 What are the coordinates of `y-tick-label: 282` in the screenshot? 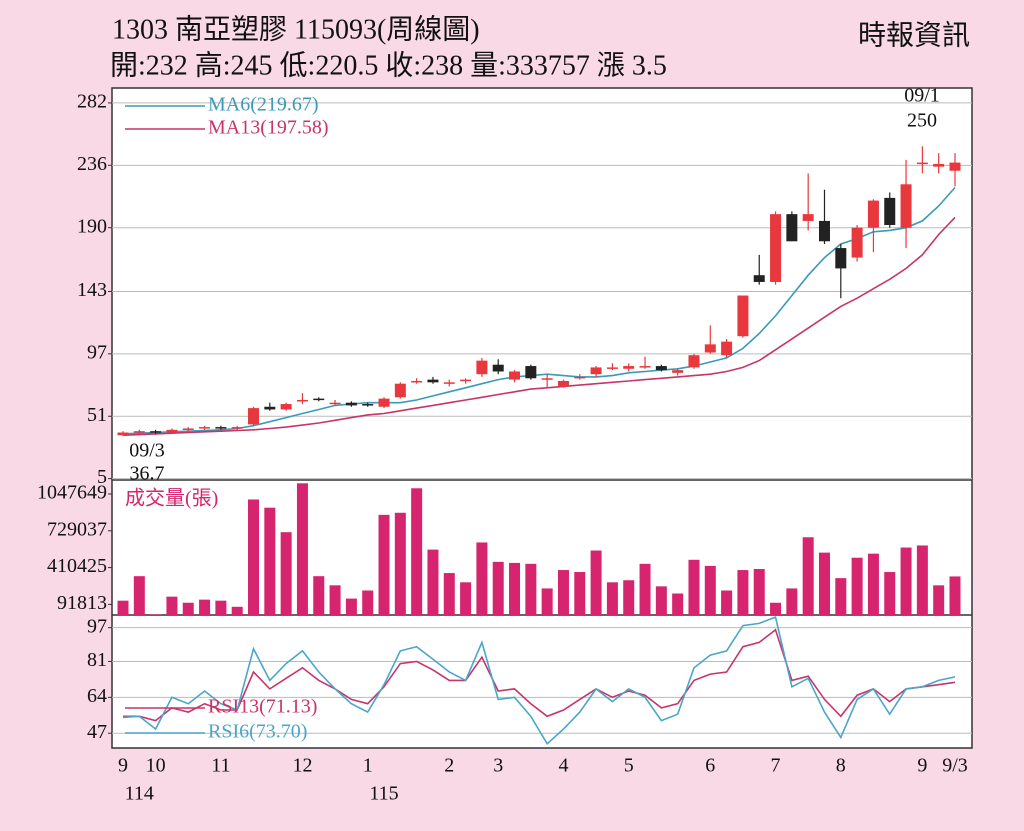 It's located at (92, 102).